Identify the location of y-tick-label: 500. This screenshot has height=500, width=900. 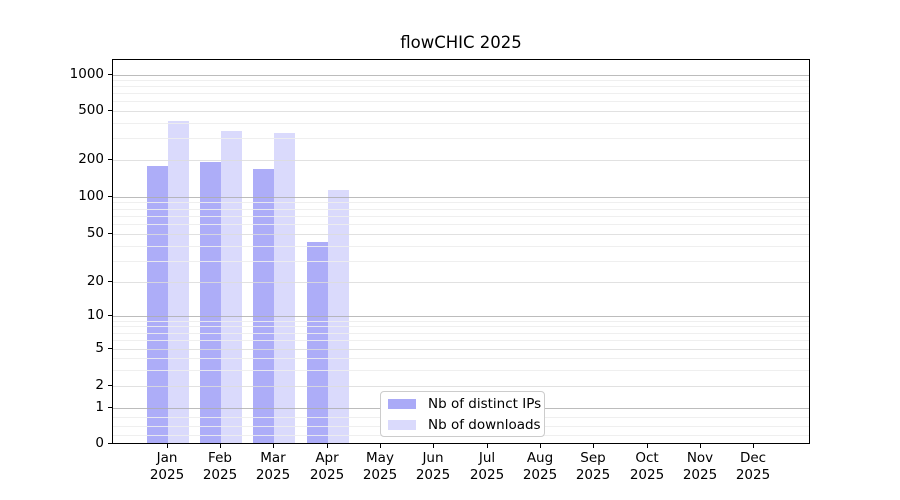
(91, 110).